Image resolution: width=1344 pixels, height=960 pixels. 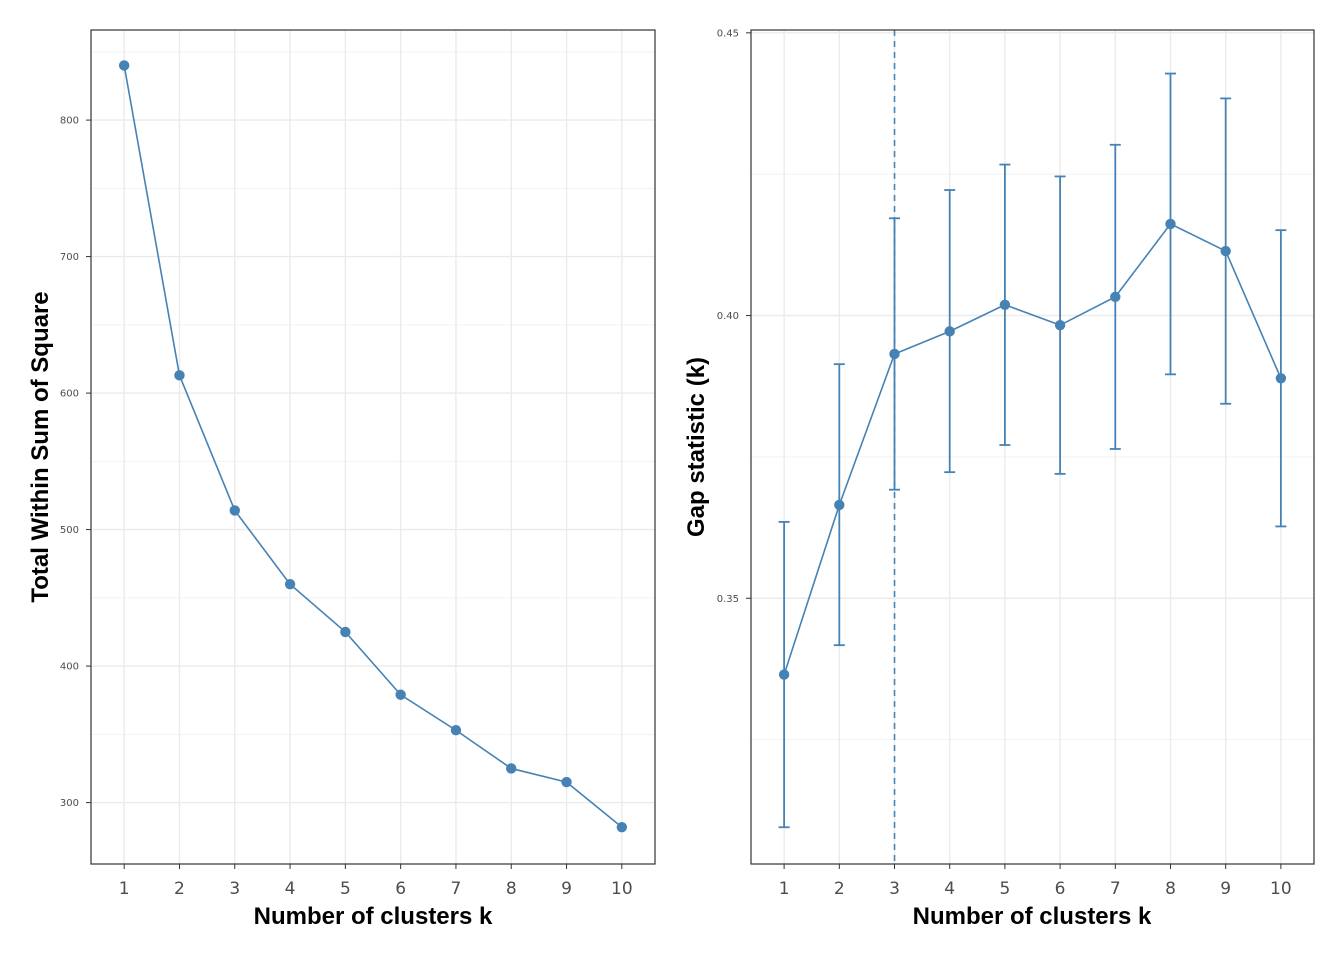 I want to click on elbow-y-tick-label: 400, so click(x=69, y=667).